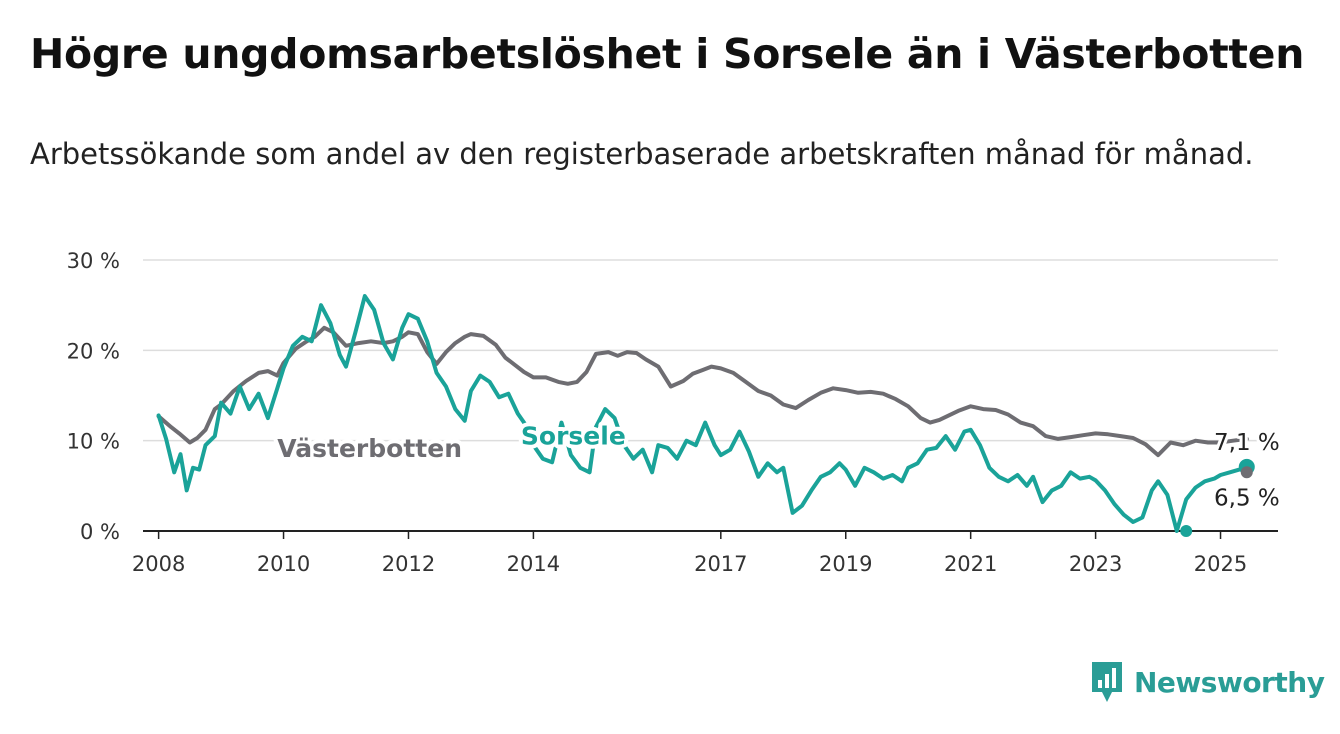 This screenshot has height=734, width=1340. I want to click on brand-logo: Newsworthy, so click(1207, 682).